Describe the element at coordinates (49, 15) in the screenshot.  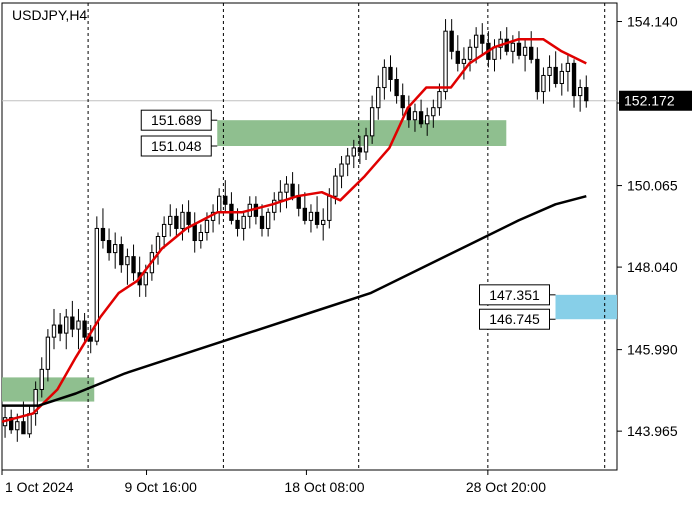
I see `chart-title: USDJPY,H4` at that location.